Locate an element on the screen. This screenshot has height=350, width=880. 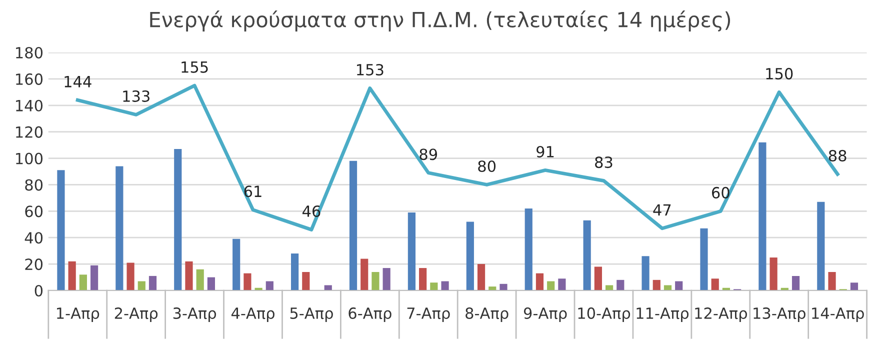
y-tick-label: 80 is located at coordinates (34, 185).